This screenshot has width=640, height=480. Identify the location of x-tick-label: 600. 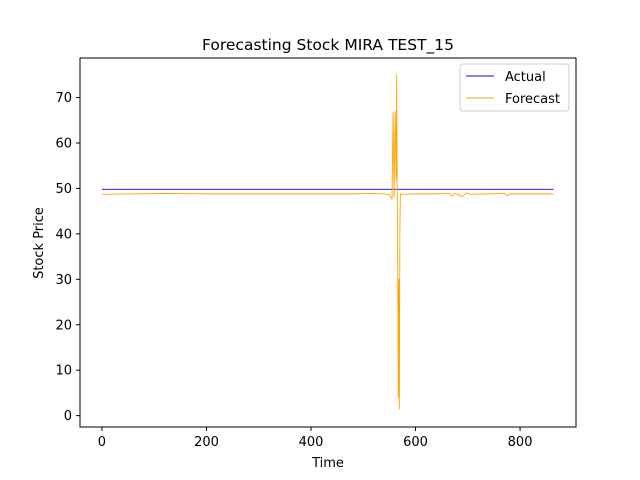
(415, 442).